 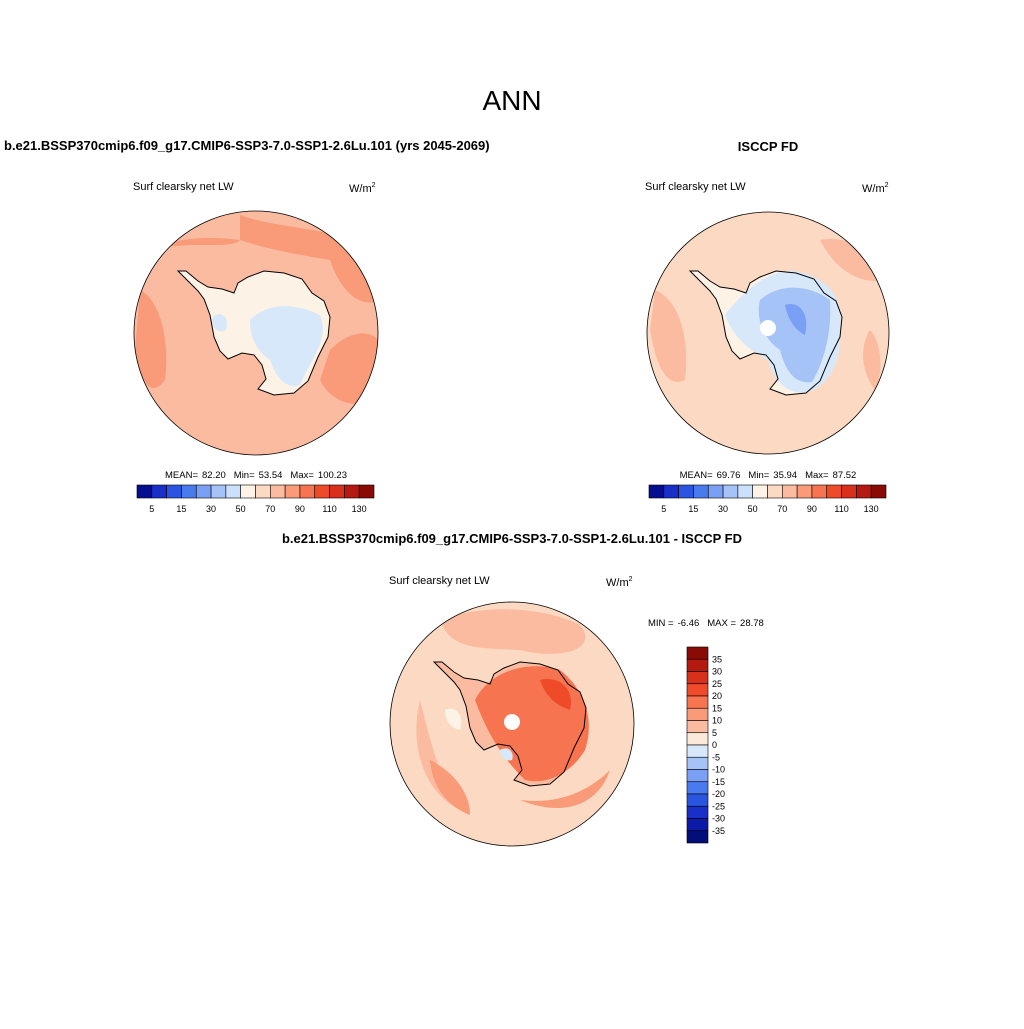 What do you see at coordinates (718, 770) in the screenshot?
I see `colorbar-label: -10` at bounding box center [718, 770].